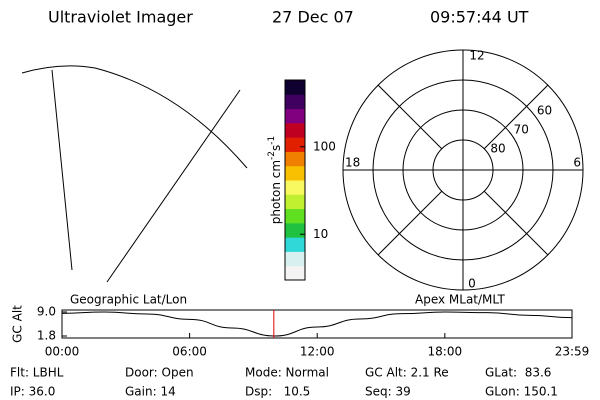  Describe the element at coordinates (287, 373) in the screenshot. I see `info-field: Mode: Normal` at that location.